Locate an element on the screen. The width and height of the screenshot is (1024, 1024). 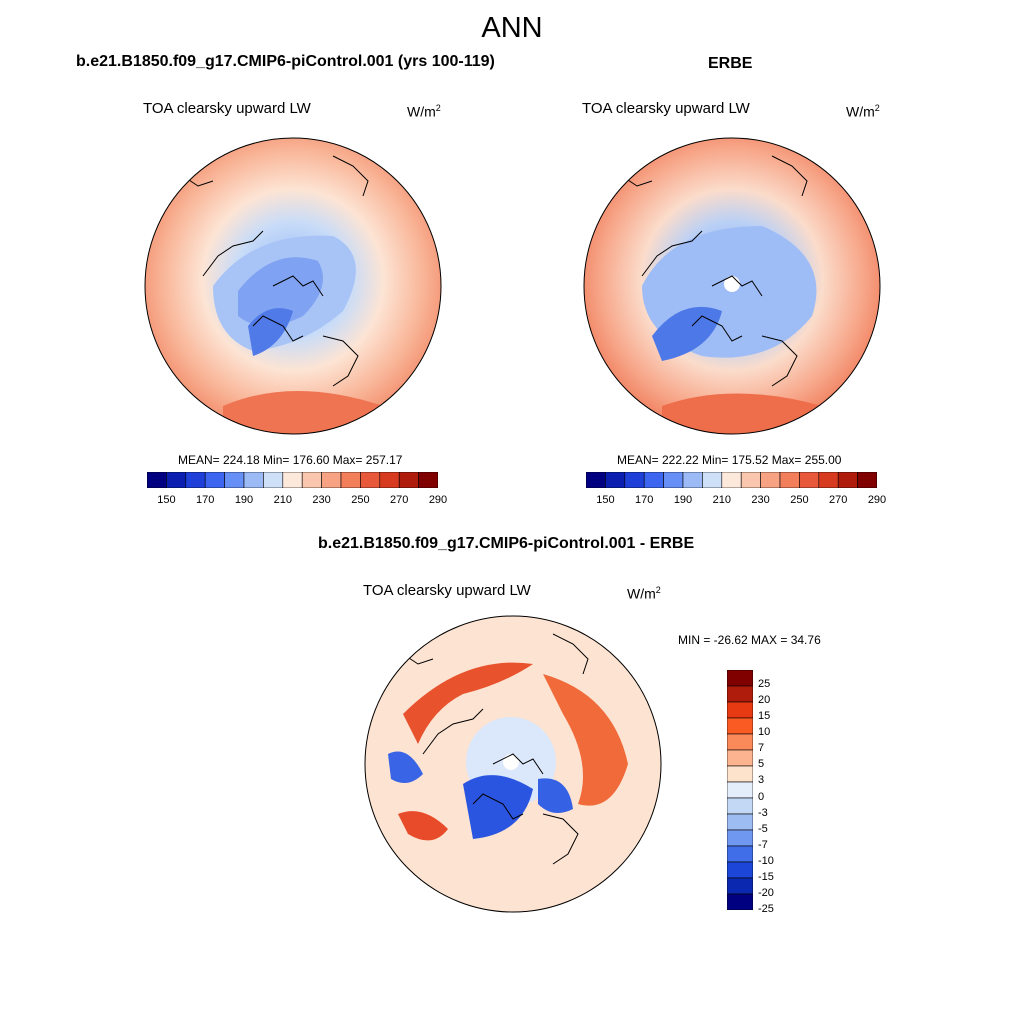
panel-3-polar-map is located at coordinates (513, 764).